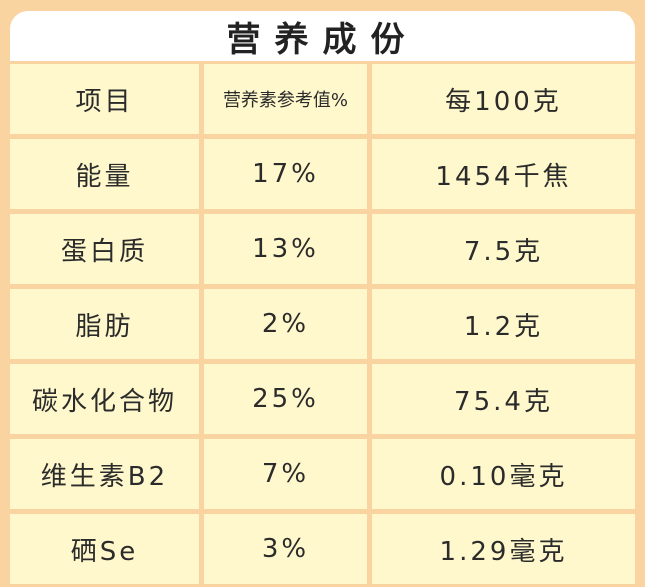  Describe the element at coordinates (104, 474) in the screenshot. I see `row-name: 维生素B2` at that location.